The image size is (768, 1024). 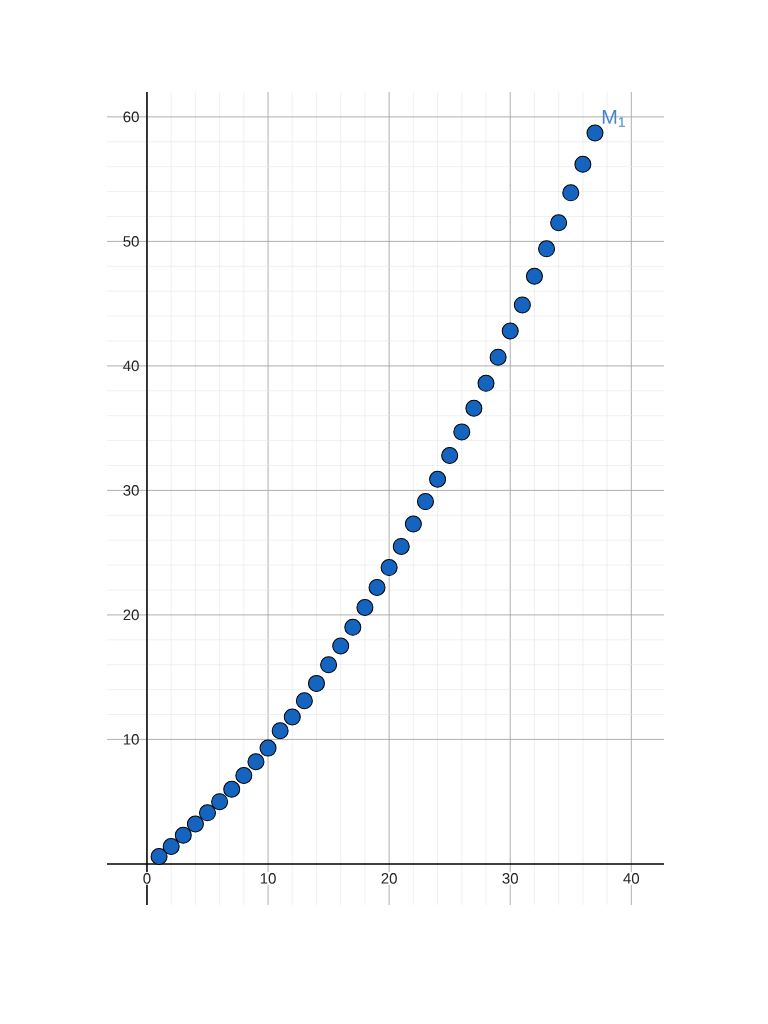 I want to click on x-tick-label: 10, so click(x=268, y=878).